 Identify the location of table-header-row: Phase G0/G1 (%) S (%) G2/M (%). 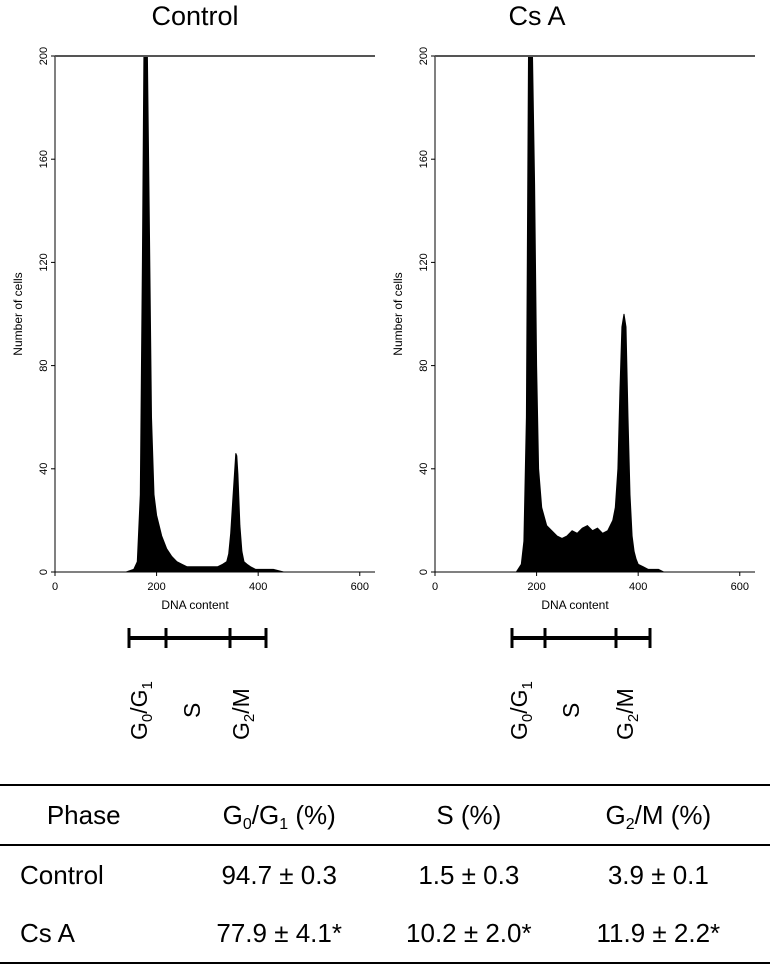
(385, 815).